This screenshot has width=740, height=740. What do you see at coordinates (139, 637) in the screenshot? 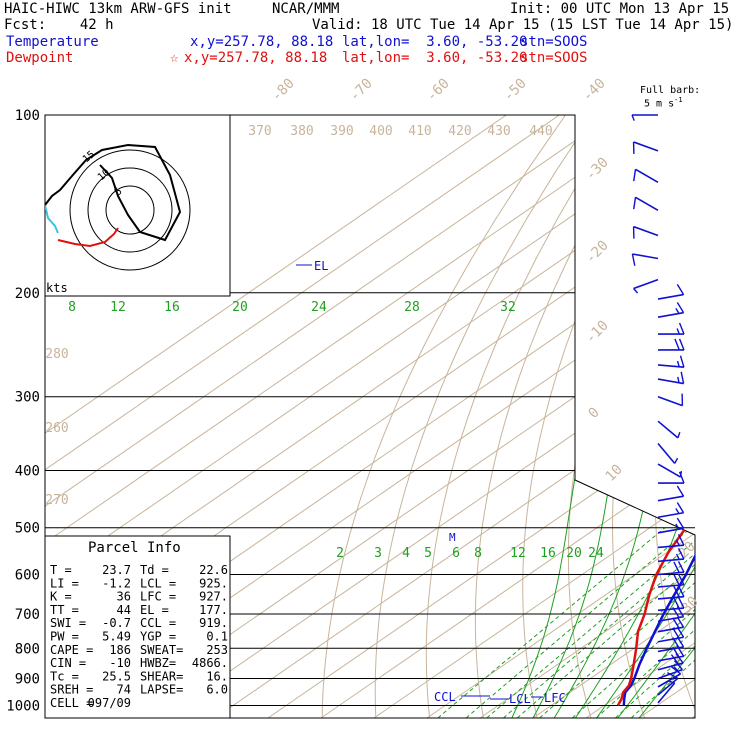
I see `parcel-info-row: PW = 5.49 YGP = 0.1` at bounding box center [139, 637].